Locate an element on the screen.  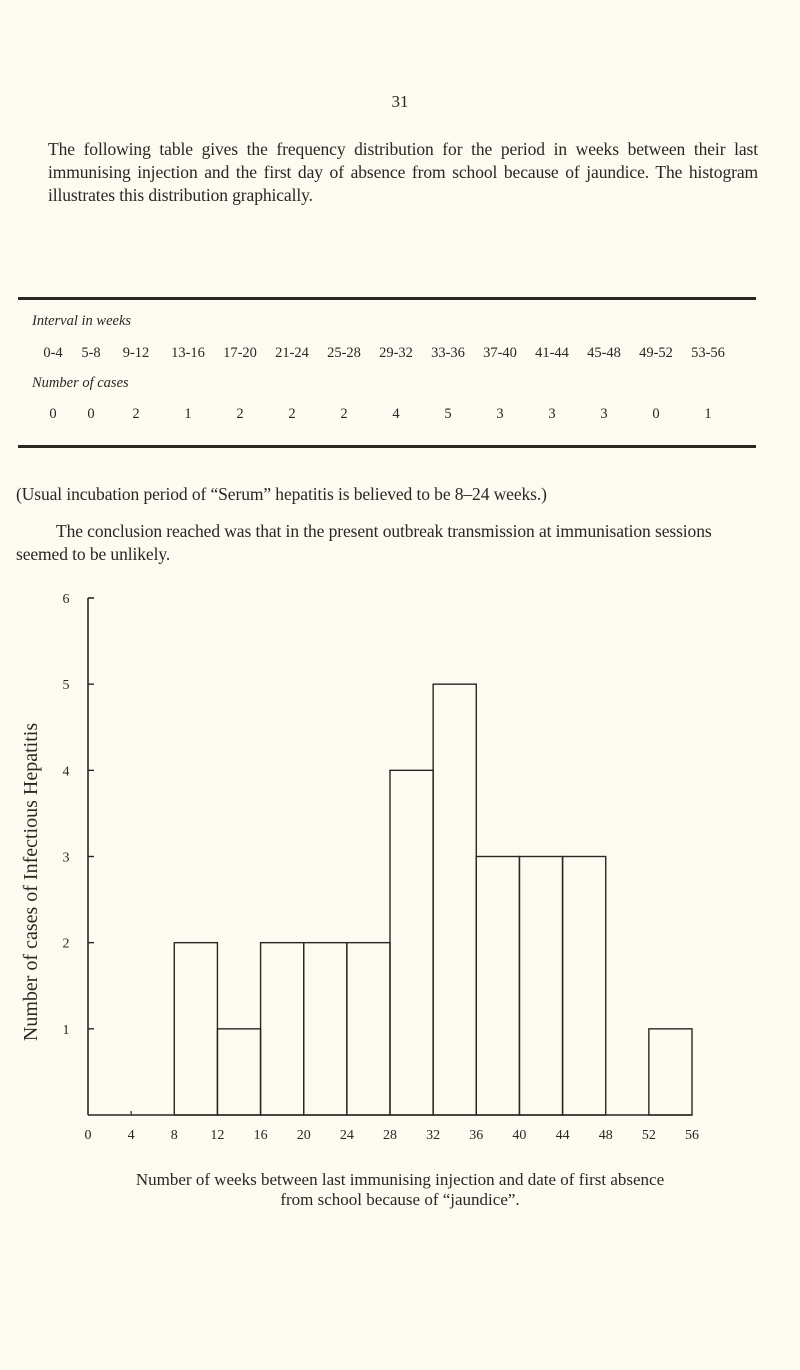
x-tick-label: 28 is located at coordinates (390, 1135).